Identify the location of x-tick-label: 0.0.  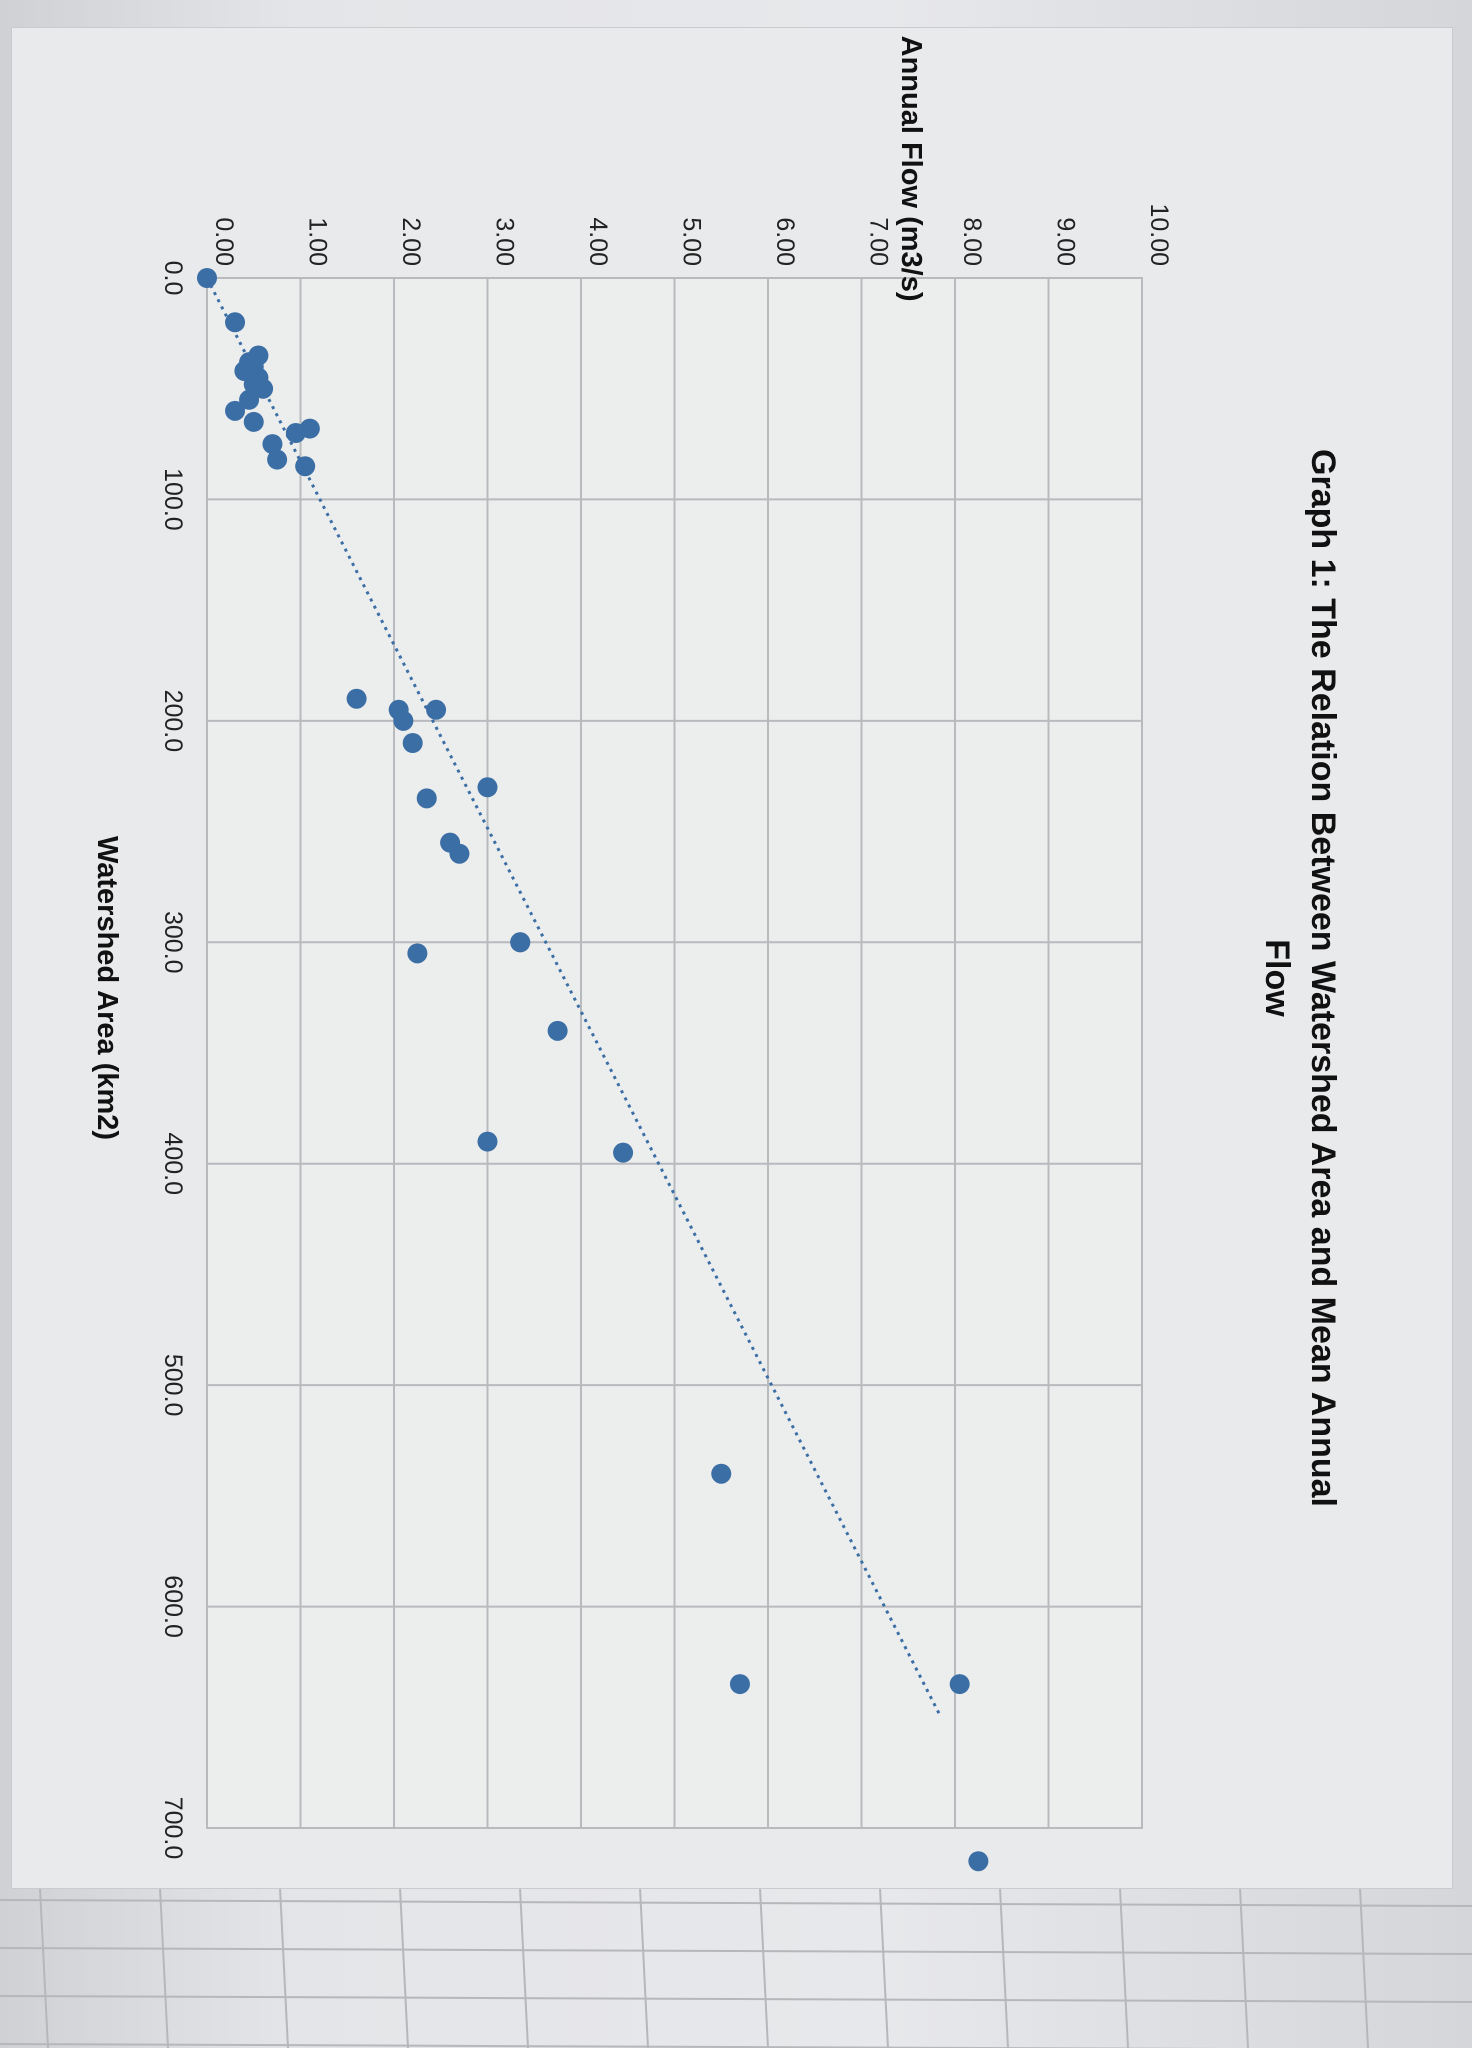
(173, 278).